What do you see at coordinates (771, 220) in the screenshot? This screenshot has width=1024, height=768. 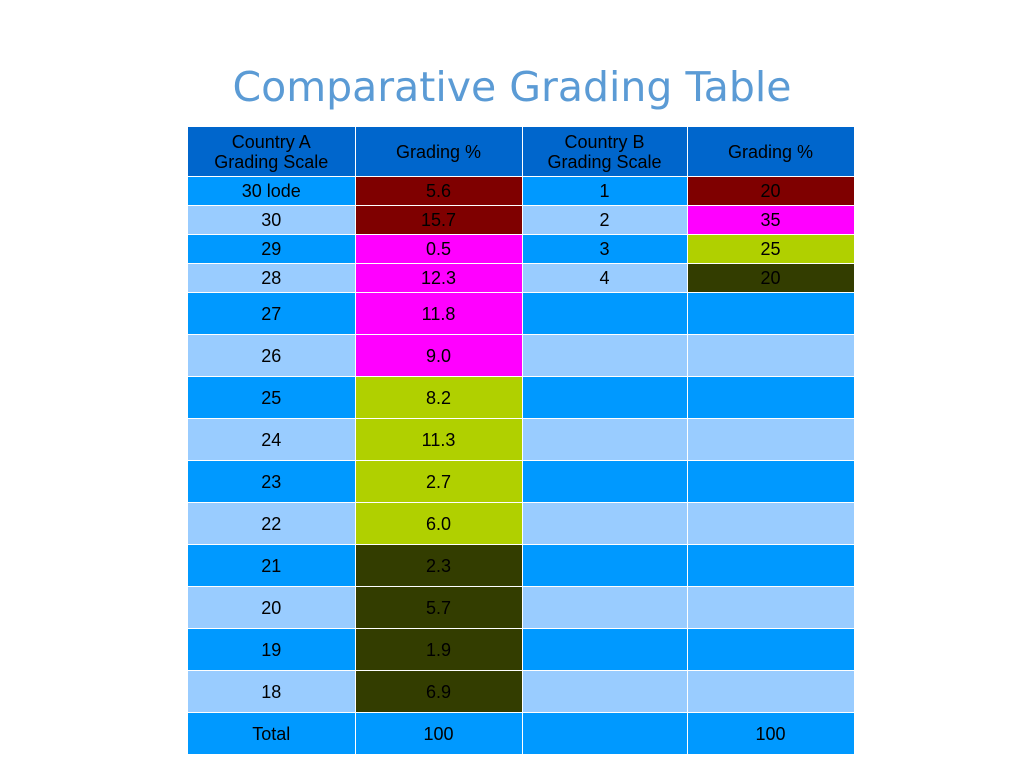 I see `b-pct-cell: 35` at bounding box center [771, 220].